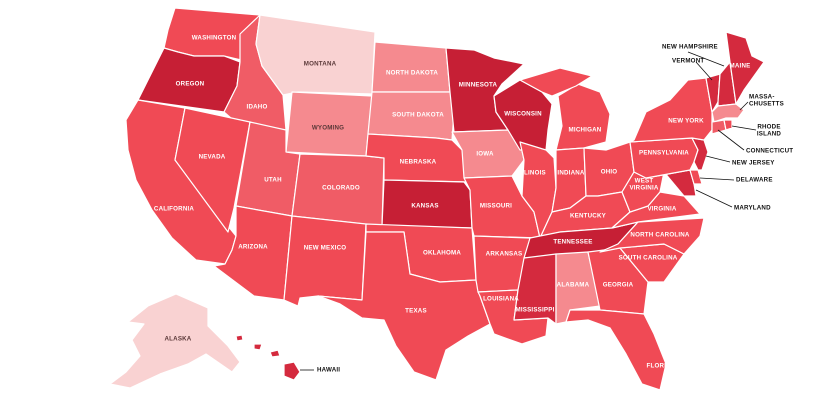 This screenshot has width=840, height=400. I want to click on label-arkansas: ARKANSAS, so click(504, 254).